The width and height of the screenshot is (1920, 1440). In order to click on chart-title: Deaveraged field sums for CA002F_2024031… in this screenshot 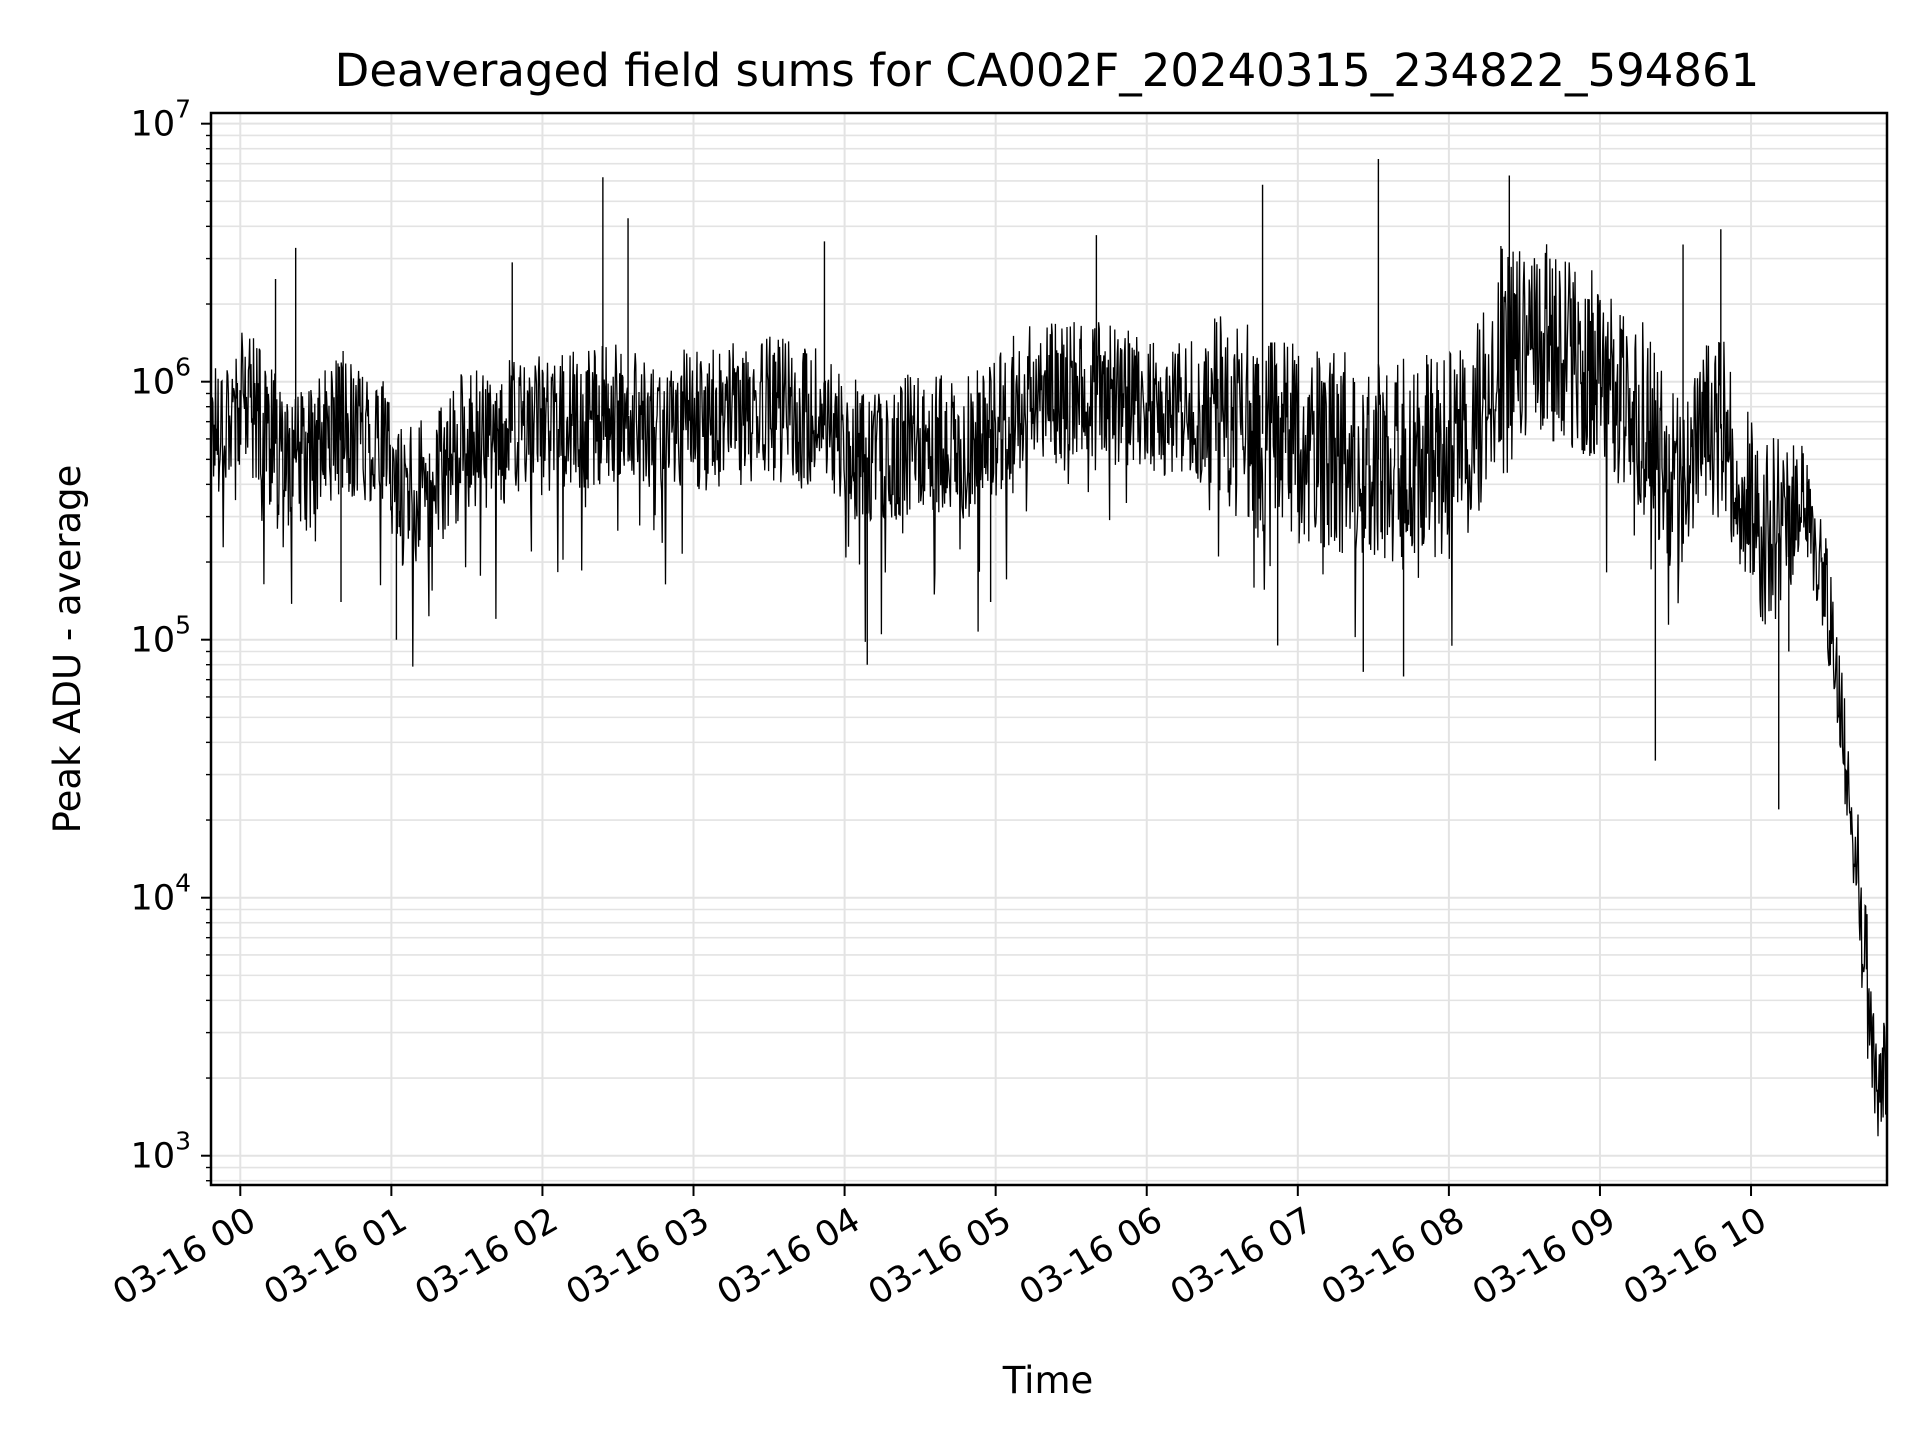, I will do `click(1047, 70)`.